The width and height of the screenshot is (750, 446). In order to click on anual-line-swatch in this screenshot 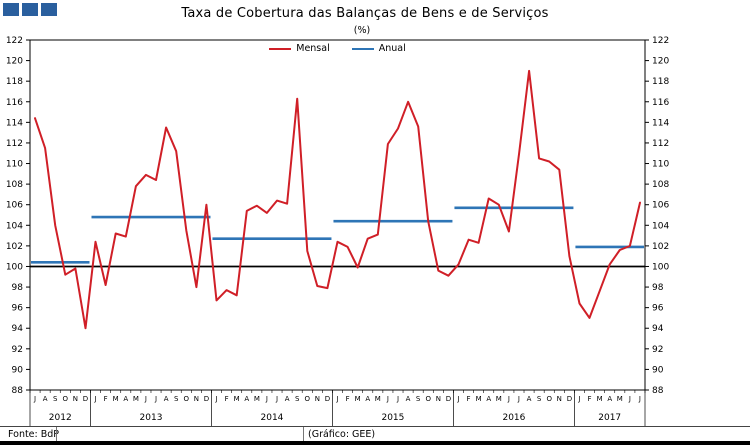, I will do `click(362, 48)`.